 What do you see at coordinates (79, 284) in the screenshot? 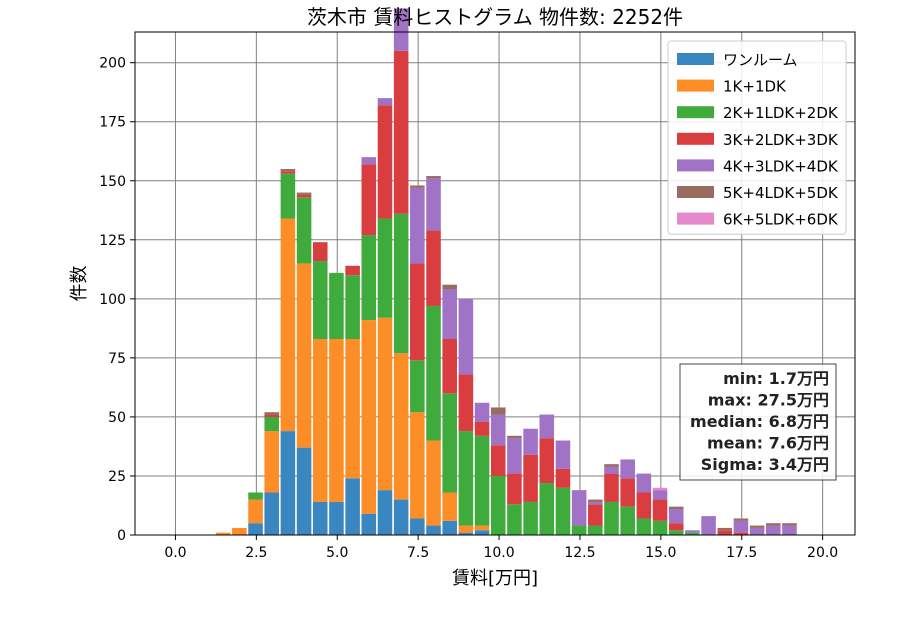
I see `y-axis-label: 件数` at bounding box center [79, 284].